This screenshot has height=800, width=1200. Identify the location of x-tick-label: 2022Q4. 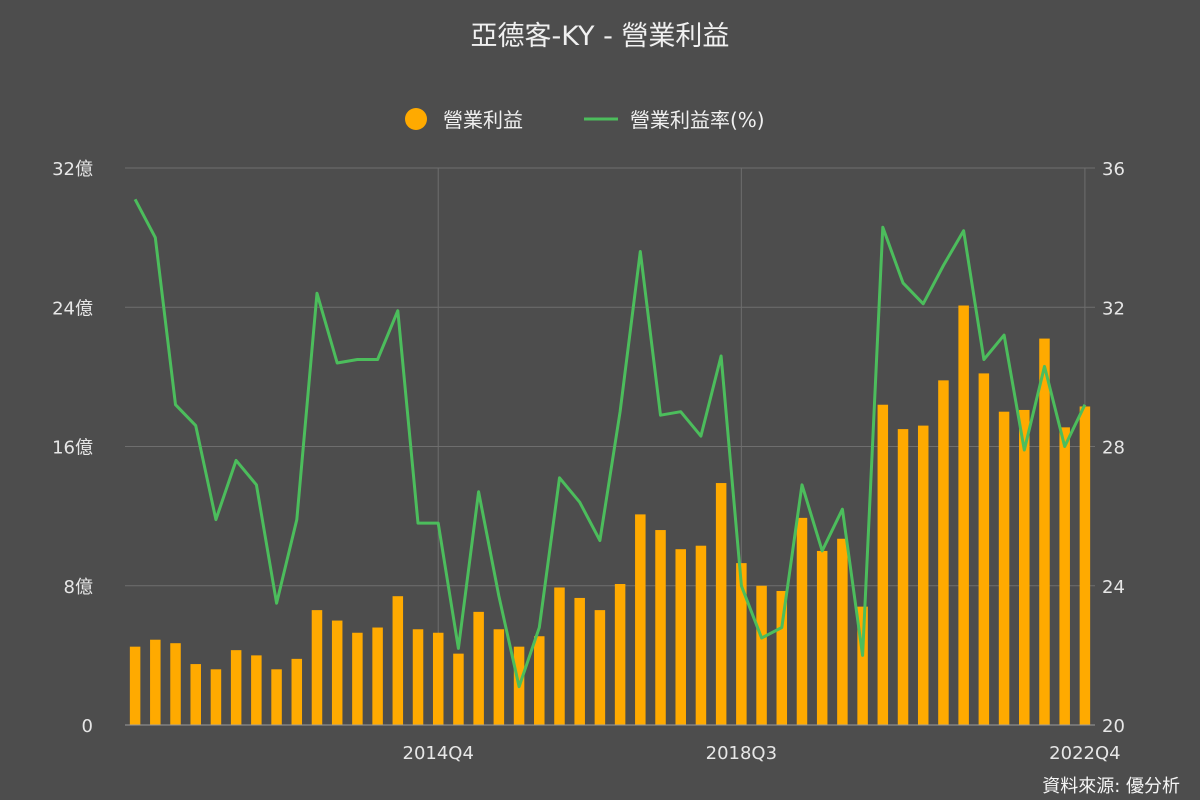
(1084, 753).